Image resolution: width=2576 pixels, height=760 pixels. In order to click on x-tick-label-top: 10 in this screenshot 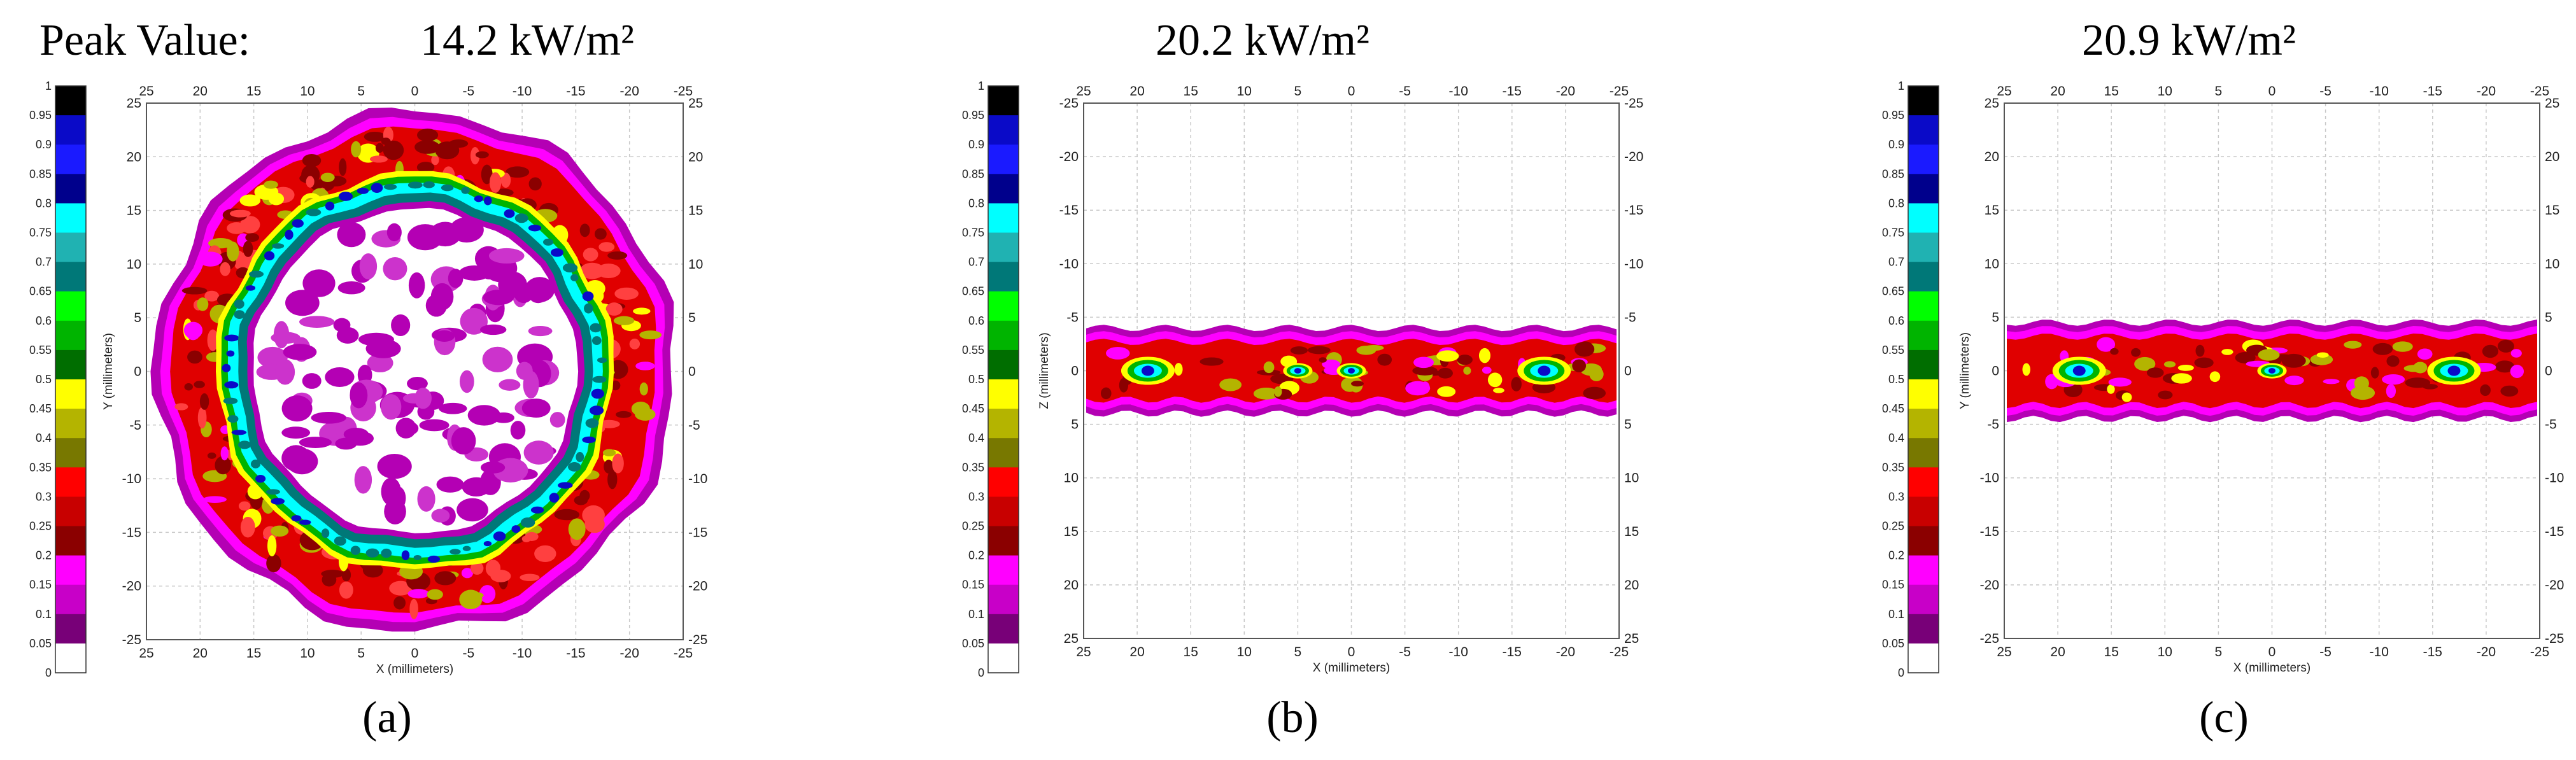, I will do `click(2165, 92)`.